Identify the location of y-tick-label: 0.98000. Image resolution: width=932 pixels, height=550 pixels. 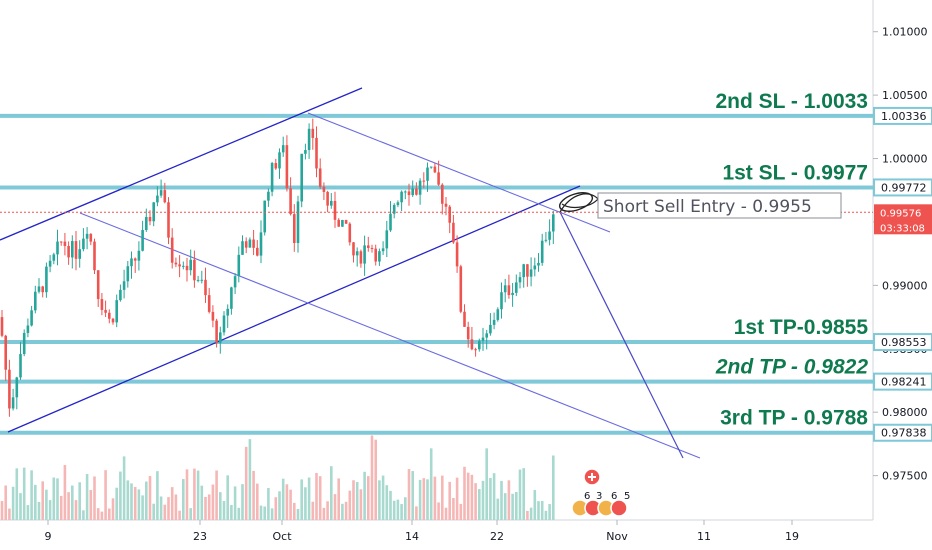
(905, 412).